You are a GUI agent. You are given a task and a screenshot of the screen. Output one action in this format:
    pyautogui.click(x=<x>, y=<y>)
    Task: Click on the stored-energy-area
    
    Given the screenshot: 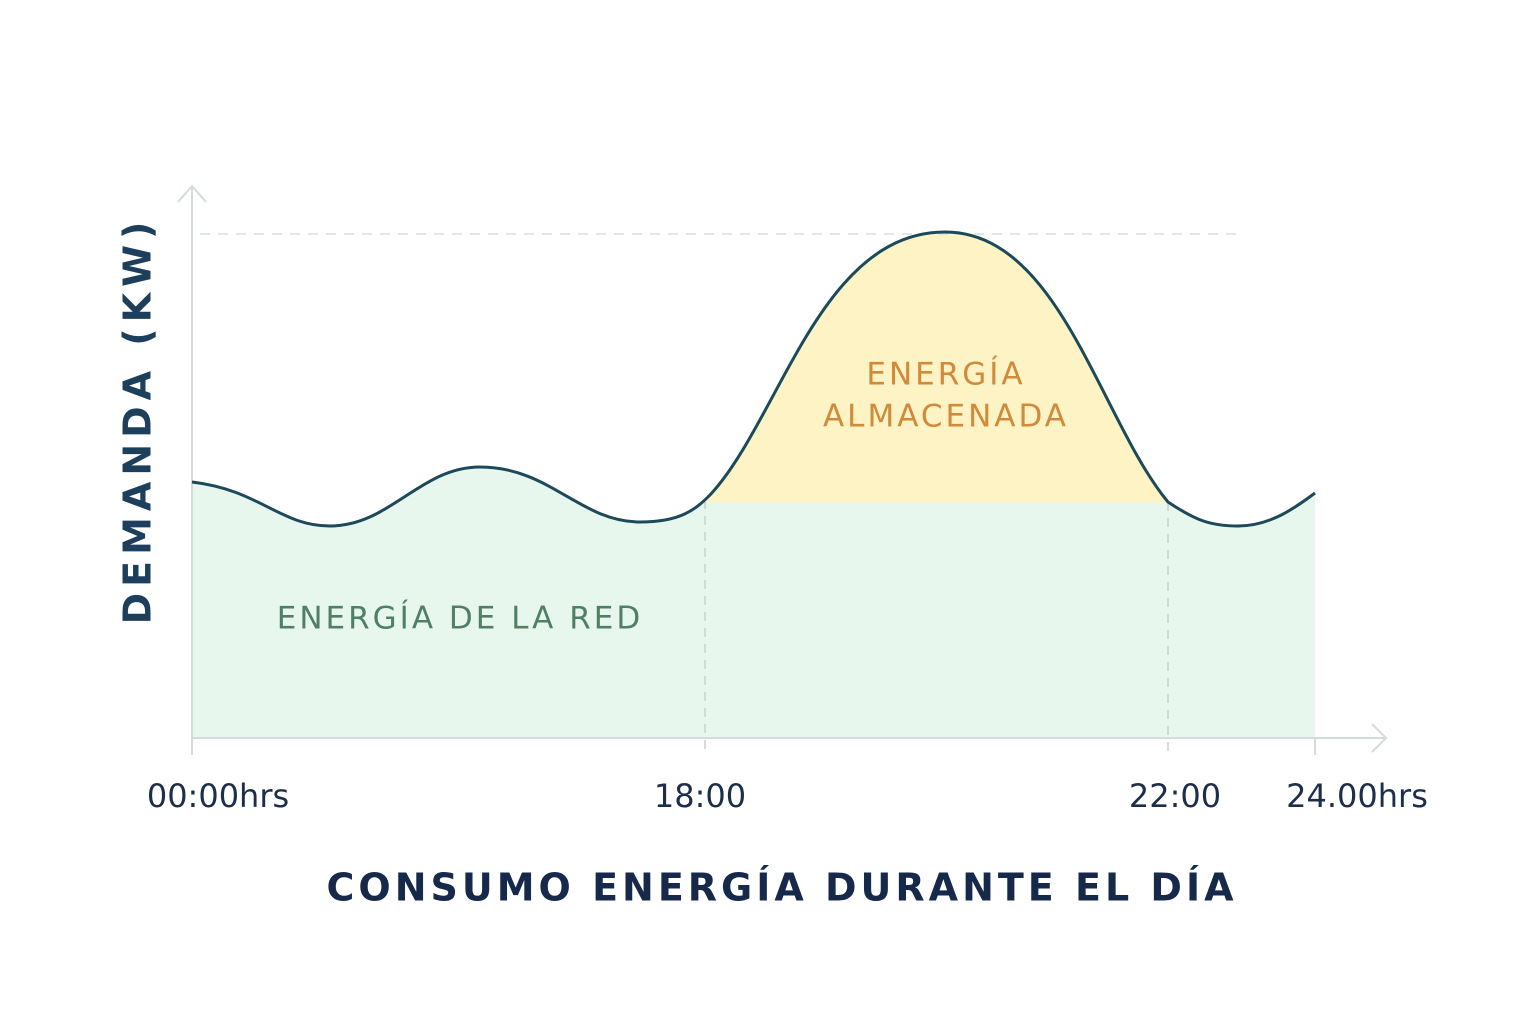 What is the action you would take?
    pyautogui.click(x=936, y=367)
    